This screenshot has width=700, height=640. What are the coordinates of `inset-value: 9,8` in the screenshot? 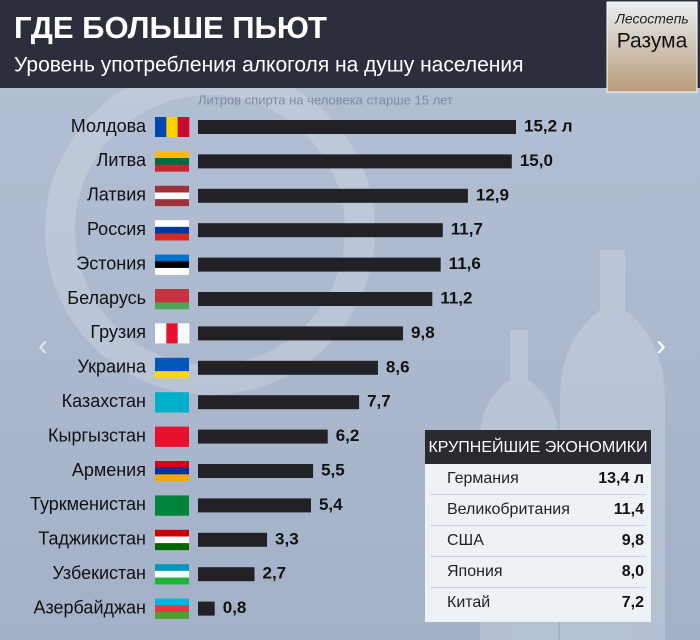 It's located at (633, 540).